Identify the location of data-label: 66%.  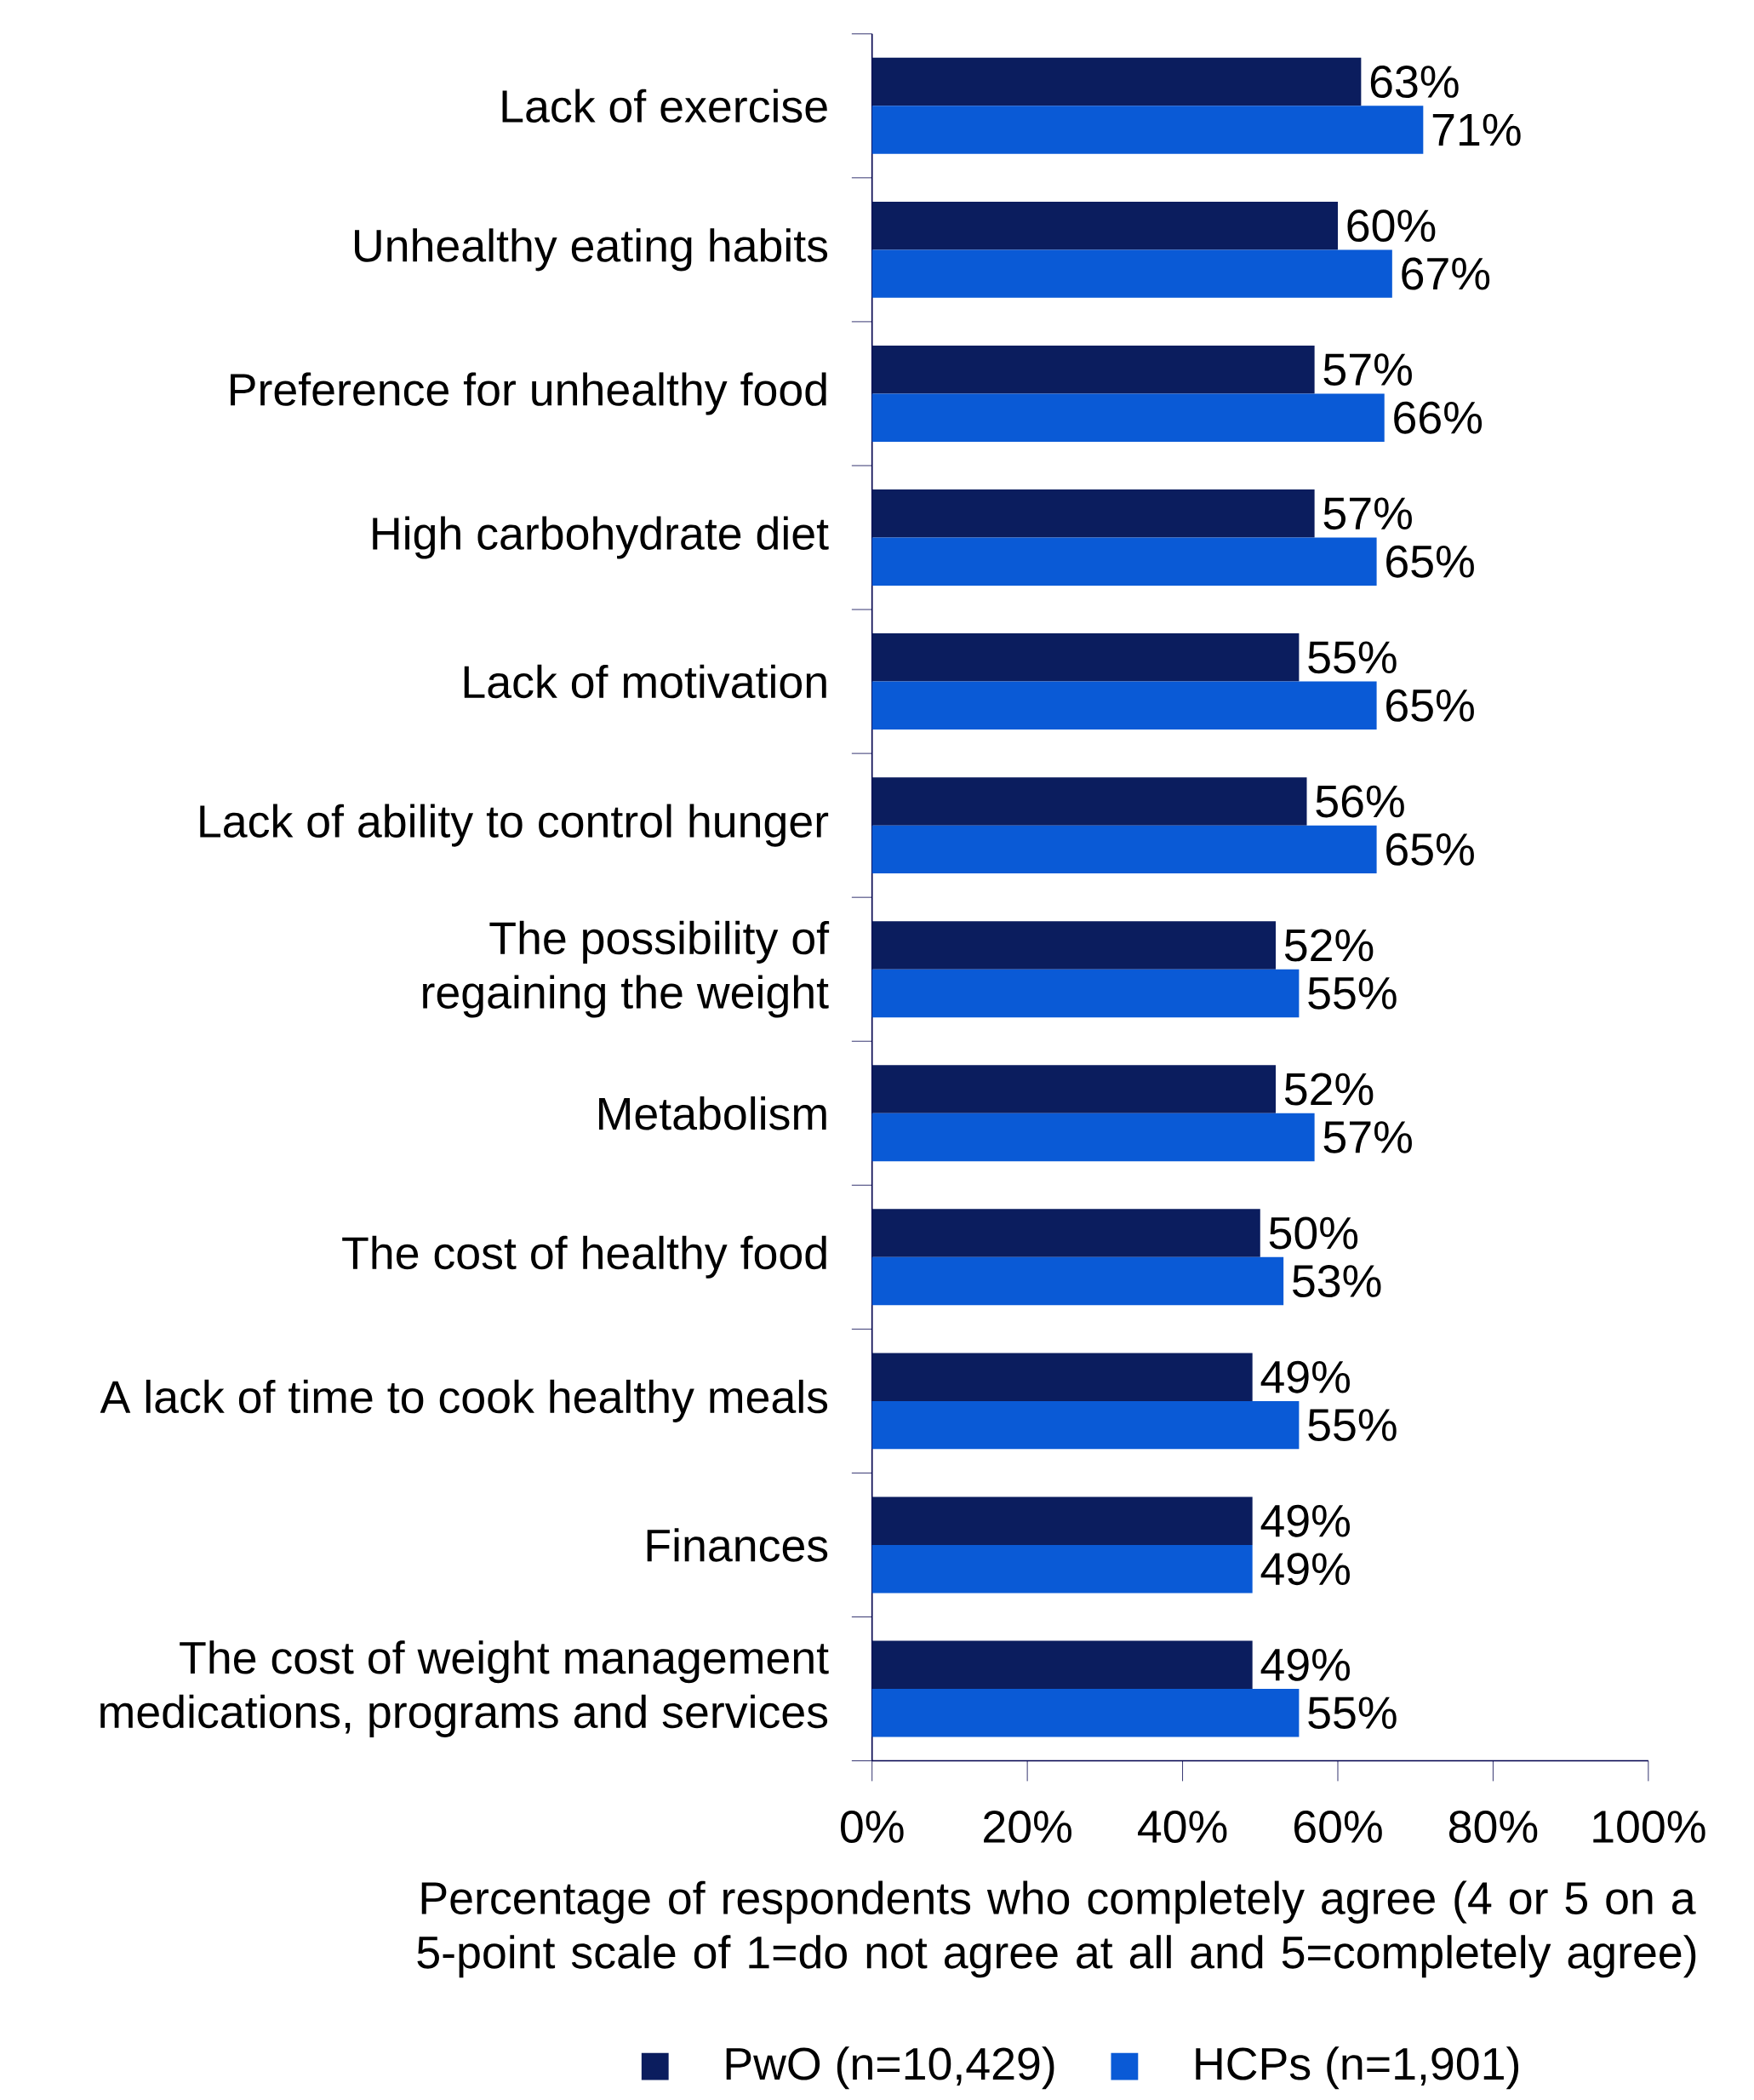
(1438, 417).